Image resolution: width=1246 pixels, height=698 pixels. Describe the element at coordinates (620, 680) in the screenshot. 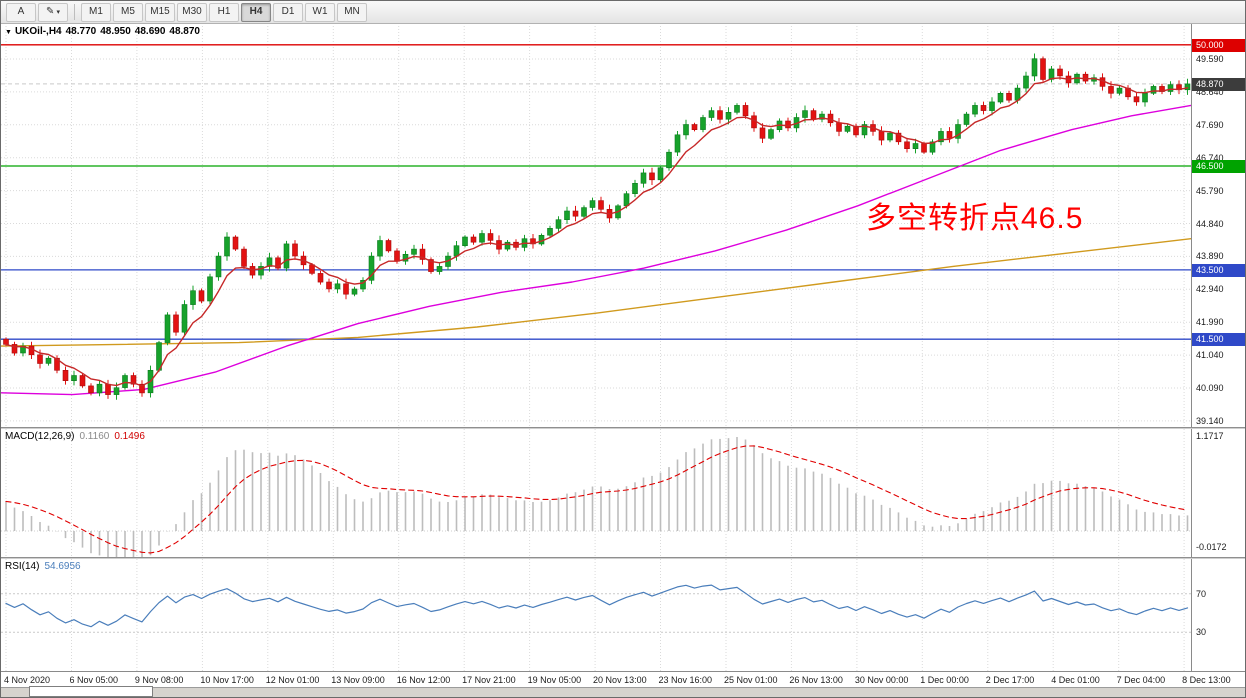

I see `time-axis-label: 20 Nov 13:00` at that location.